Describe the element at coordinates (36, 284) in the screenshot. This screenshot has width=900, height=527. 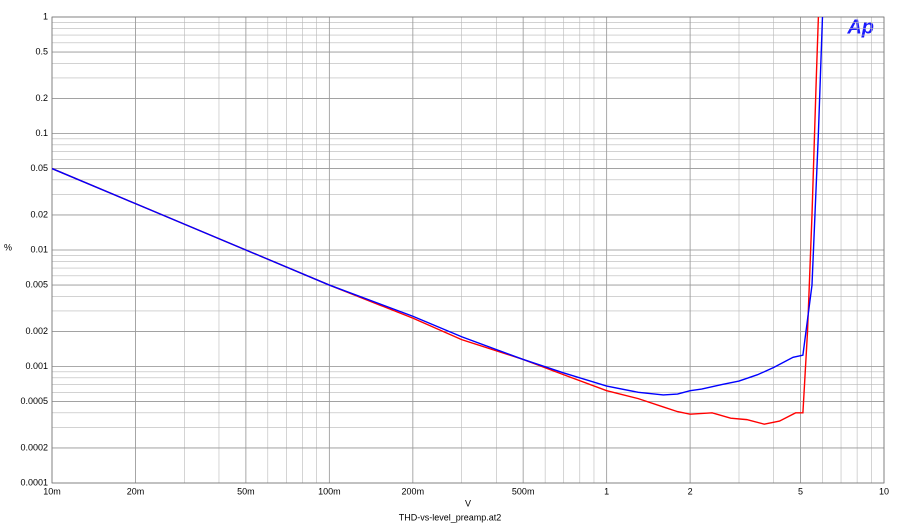
I see `y-tick-label: 0.005` at that location.